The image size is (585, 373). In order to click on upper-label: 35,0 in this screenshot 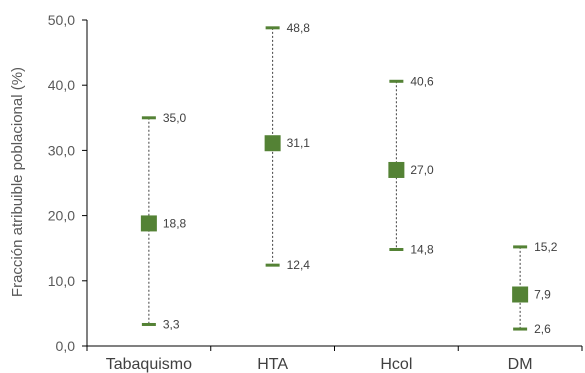, I will do `click(175, 118)`.